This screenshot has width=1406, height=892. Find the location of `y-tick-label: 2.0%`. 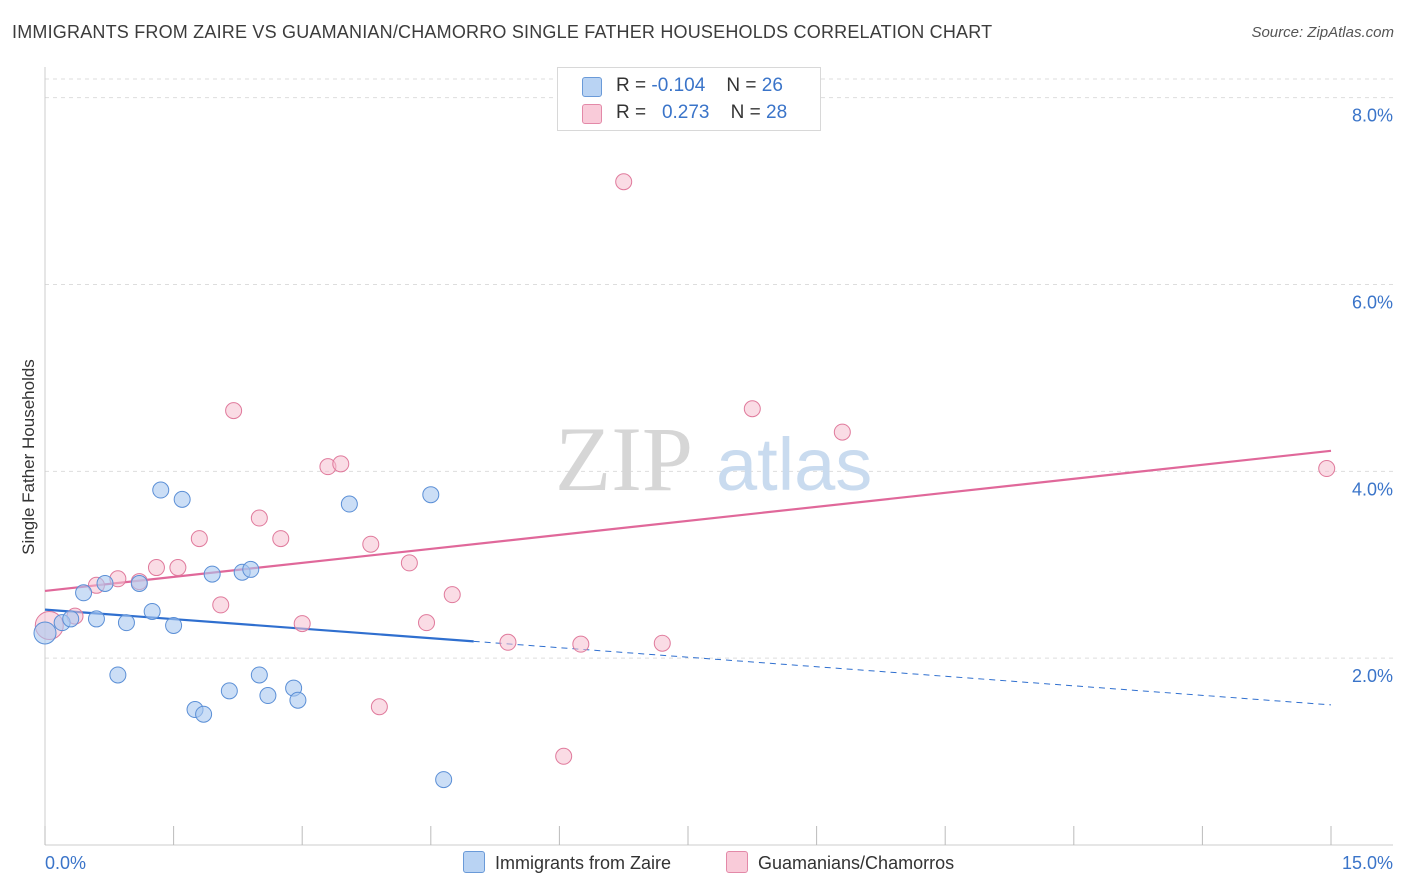

y-tick-label: 2.0% is located at coordinates (1372, 676).